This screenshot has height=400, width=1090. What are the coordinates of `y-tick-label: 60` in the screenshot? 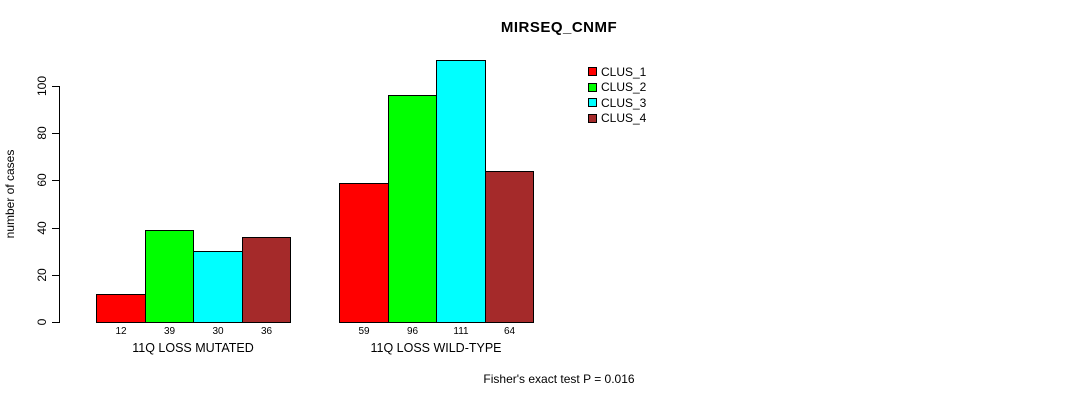 It's located at (42, 180).